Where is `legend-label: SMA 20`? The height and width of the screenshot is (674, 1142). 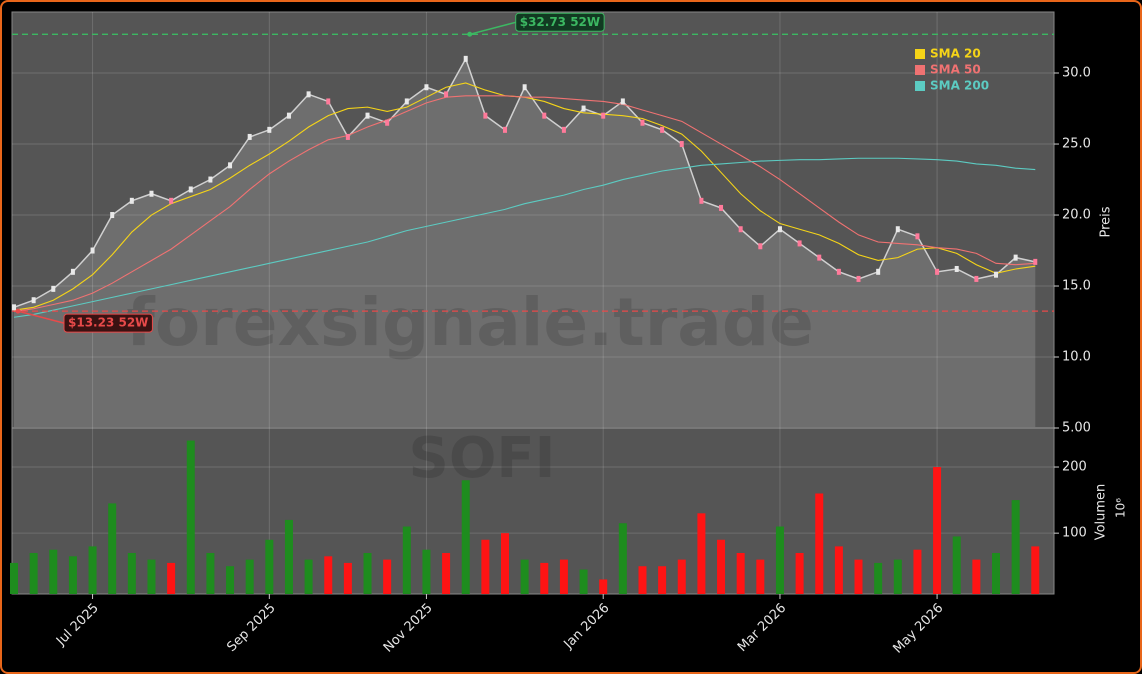
legend-label: SMA 20 is located at coordinates (955, 54).